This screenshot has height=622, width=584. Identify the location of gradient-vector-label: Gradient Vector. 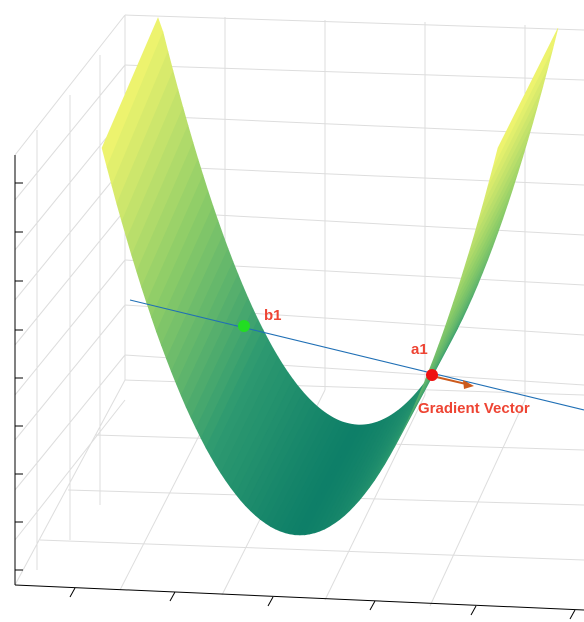
(474, 408).